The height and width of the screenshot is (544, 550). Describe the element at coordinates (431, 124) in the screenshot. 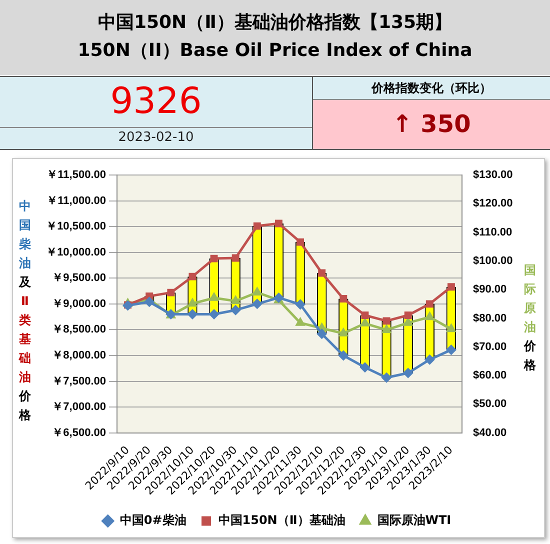

I see `text: ↑ 350` at that location.